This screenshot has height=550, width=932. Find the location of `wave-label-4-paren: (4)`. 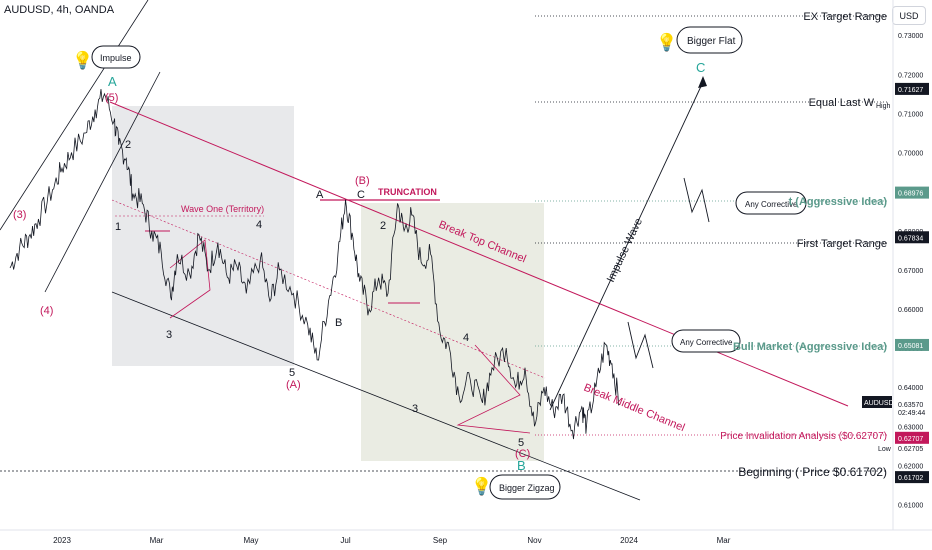

wave-label-4-paren: (4) is located at coordinates (46, 311).